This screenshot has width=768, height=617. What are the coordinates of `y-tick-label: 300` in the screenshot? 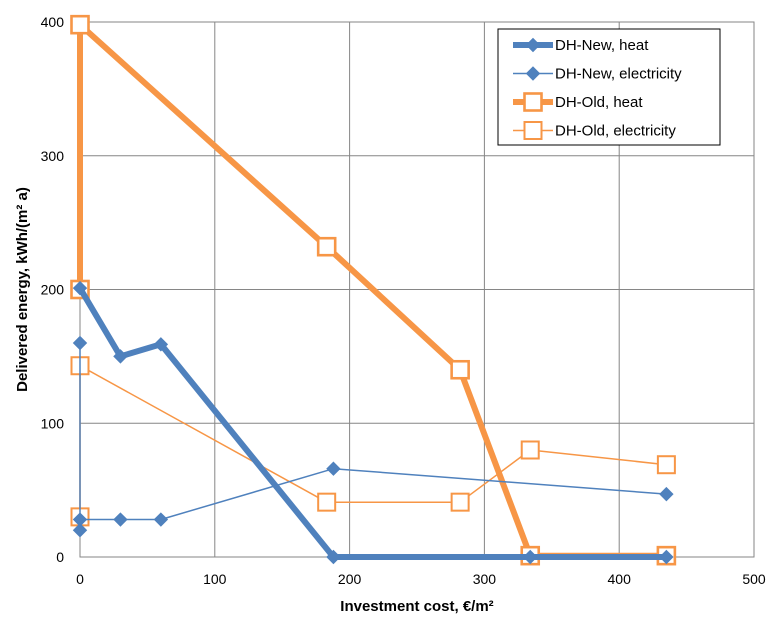 It's located at (53, 156).